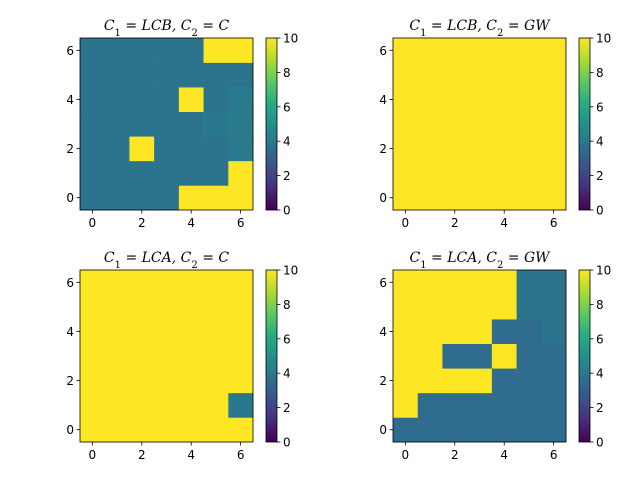  What do you see at coordinates (271, 124) in the screenshot?
I see `colorbar` at bounding box center [271, 124].